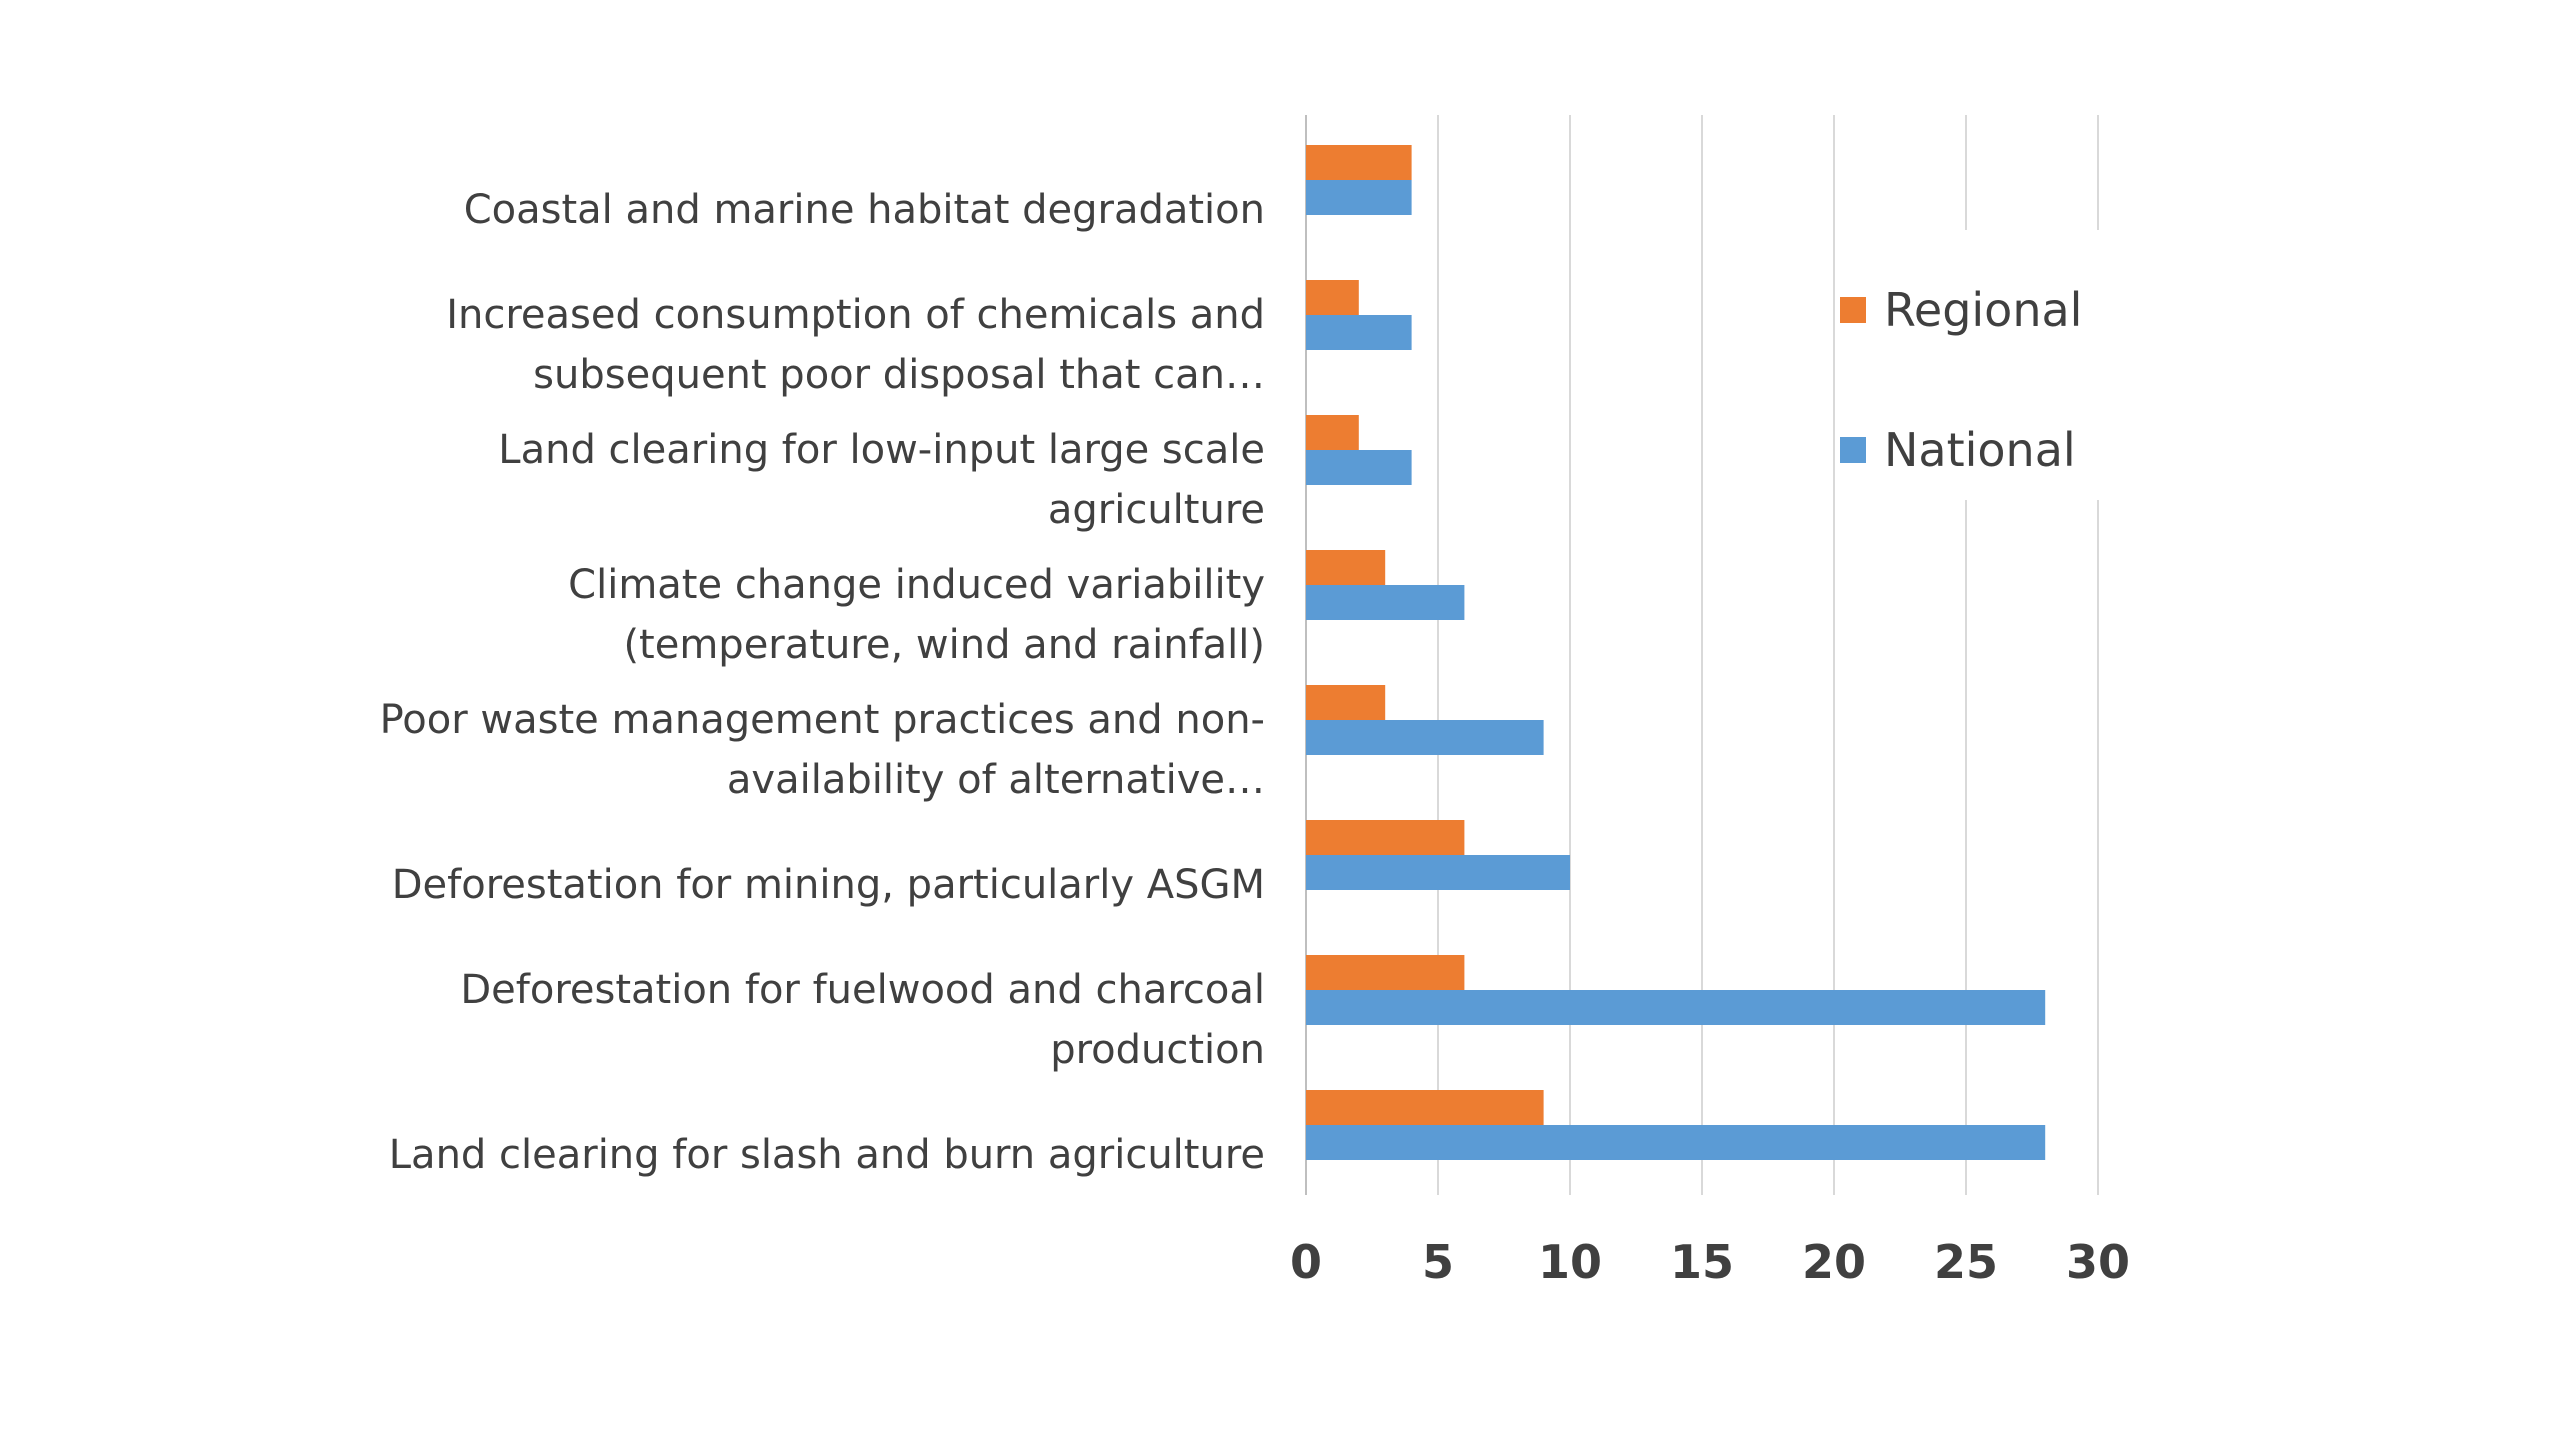  I want to click on x-tick-label: 5, so click(1437, 1262).